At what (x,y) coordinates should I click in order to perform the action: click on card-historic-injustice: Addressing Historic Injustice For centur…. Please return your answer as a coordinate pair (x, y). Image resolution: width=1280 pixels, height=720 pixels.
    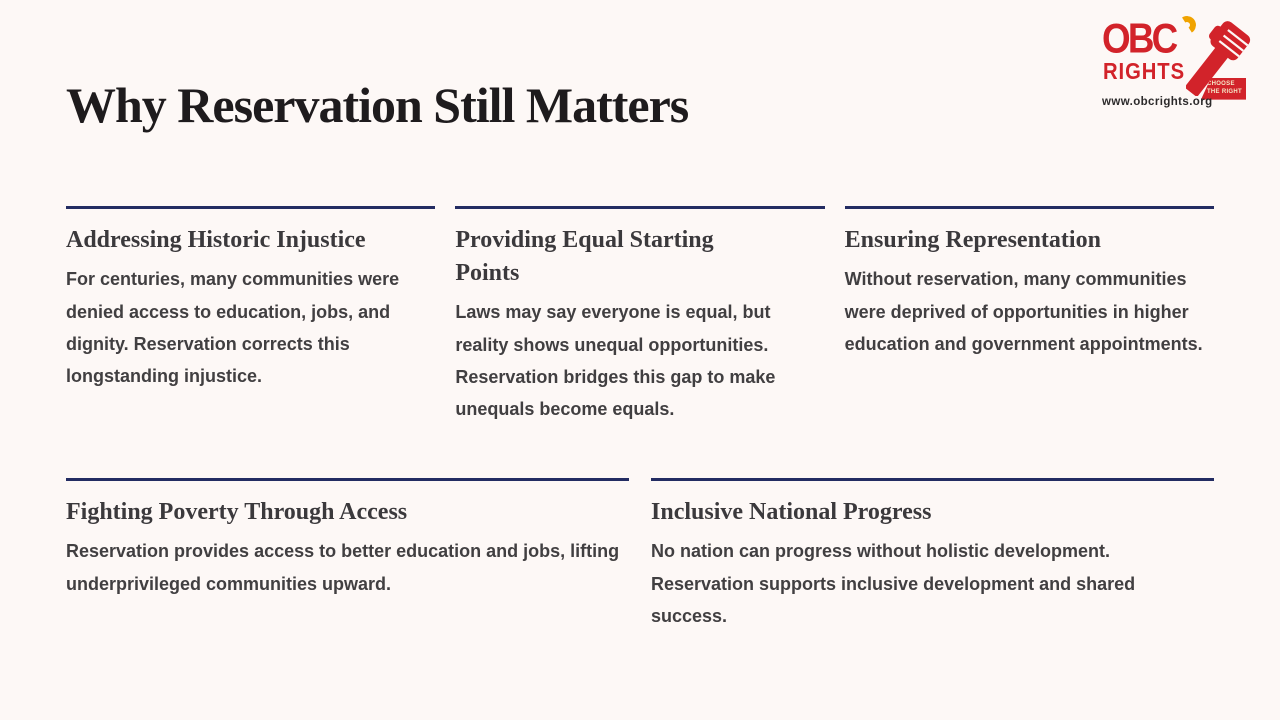
    Looking at the image, I should click on (251, 316).